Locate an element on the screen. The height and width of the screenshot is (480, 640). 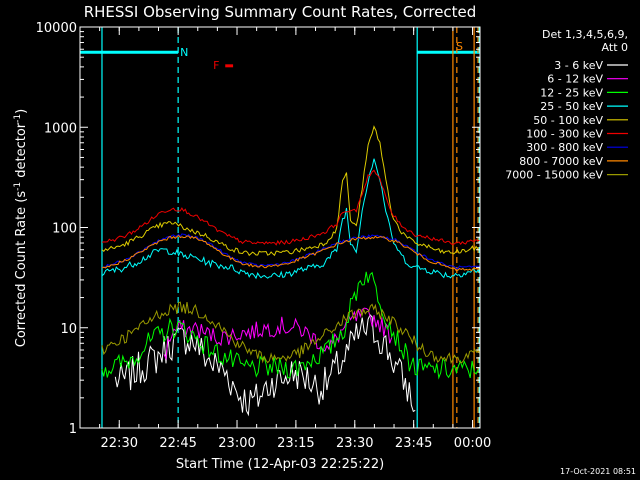
y-axis-label-sup1: -1 is located at coordinates (18, 186).